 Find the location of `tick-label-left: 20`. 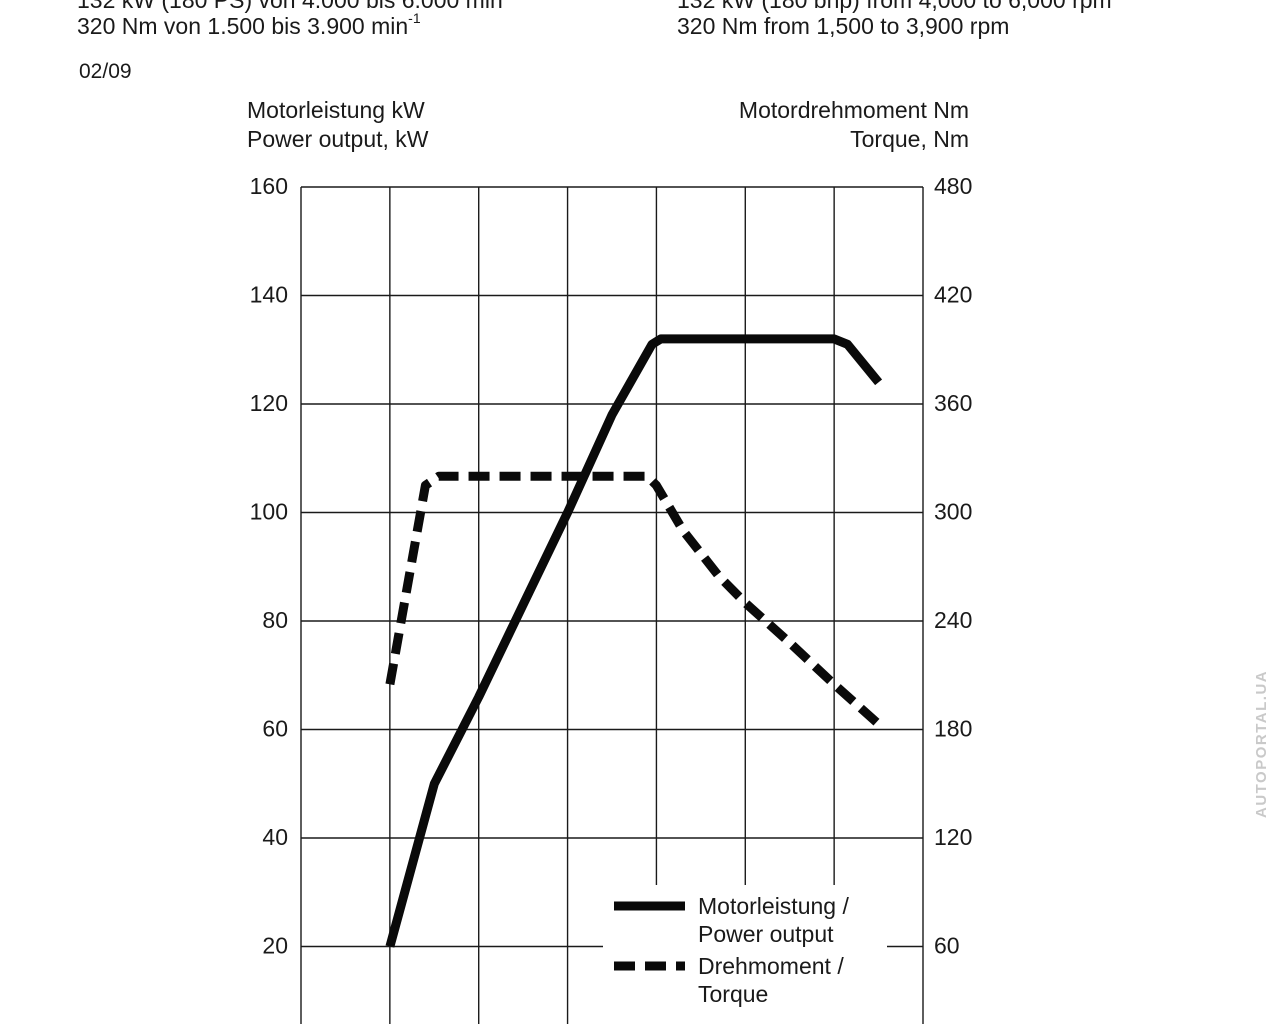

tick-label-left: 20 is located at coordinates (275, 946).